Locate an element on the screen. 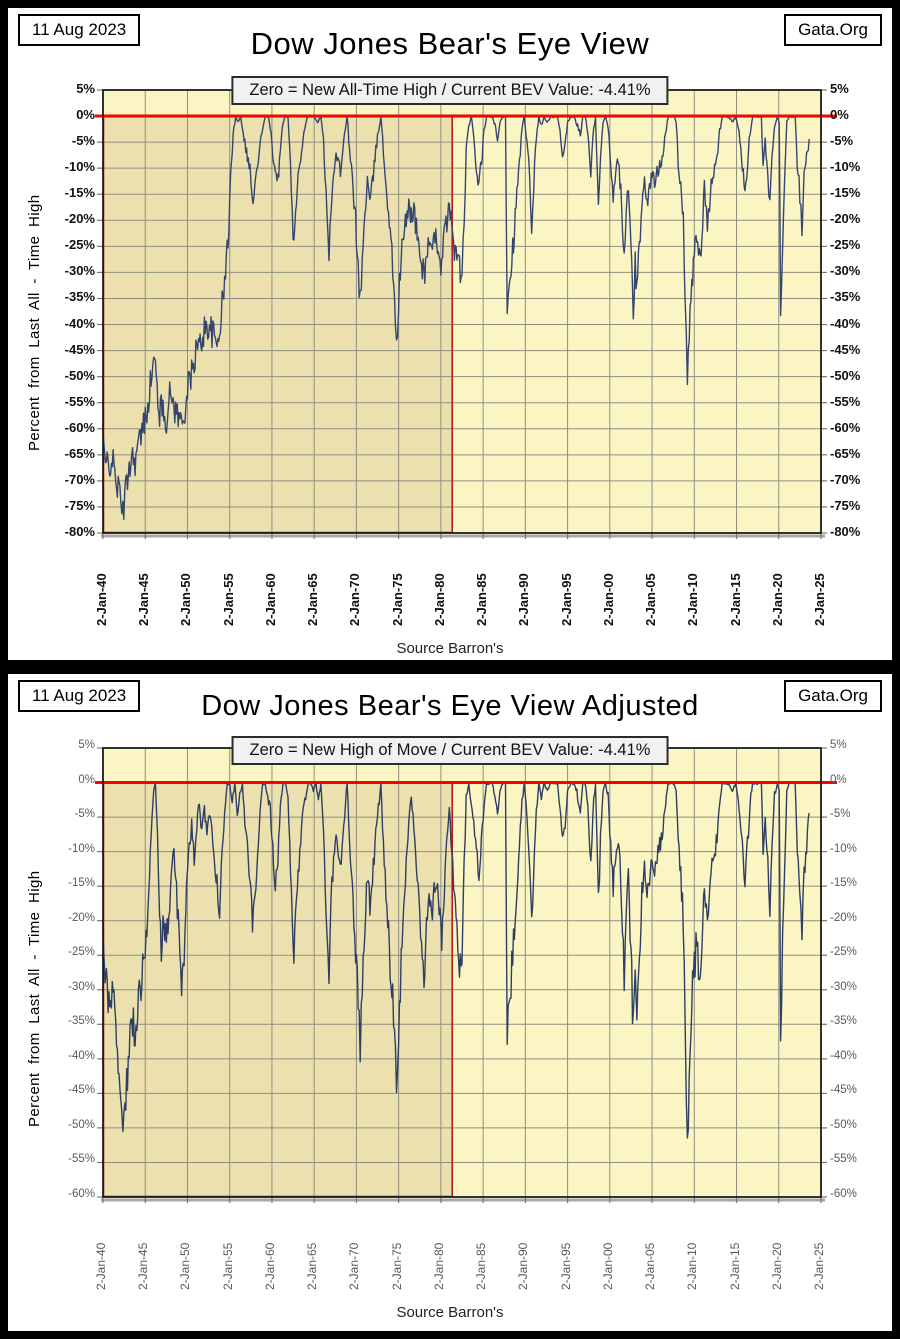 The image size is (900, 1339). y-tick-label-right: -45% is located at coordinates (843, 1090).